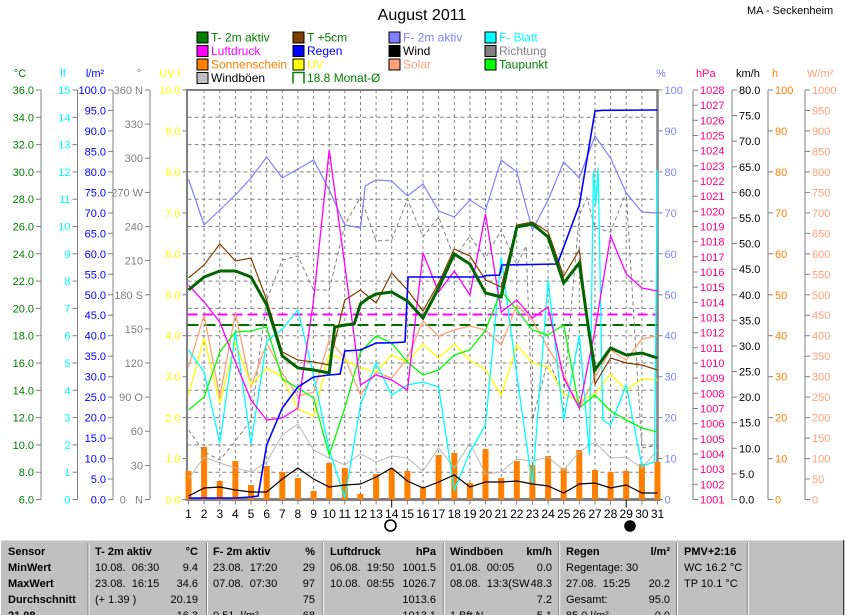 Image resolution: width=845 pixels, height=615 pixels. I want to click on svg-text: 90, so click(781, 132).